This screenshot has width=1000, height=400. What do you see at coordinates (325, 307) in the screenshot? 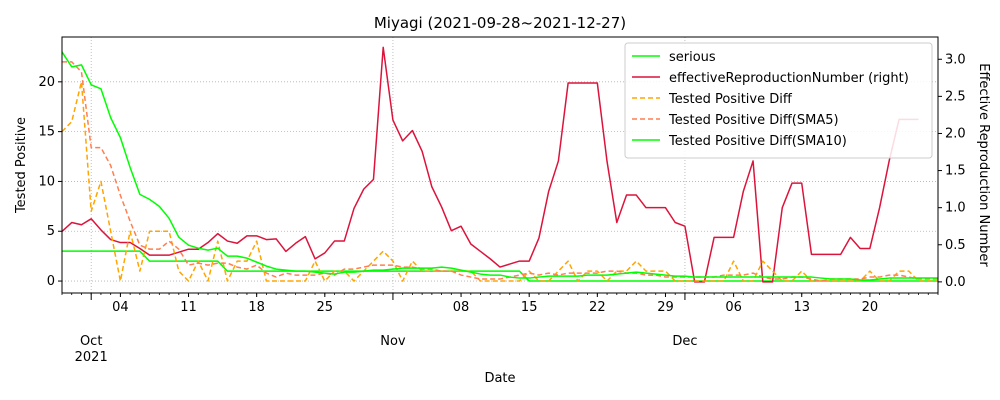
I see `x-week-tick-label: 25` at bounding box center [325, 307].